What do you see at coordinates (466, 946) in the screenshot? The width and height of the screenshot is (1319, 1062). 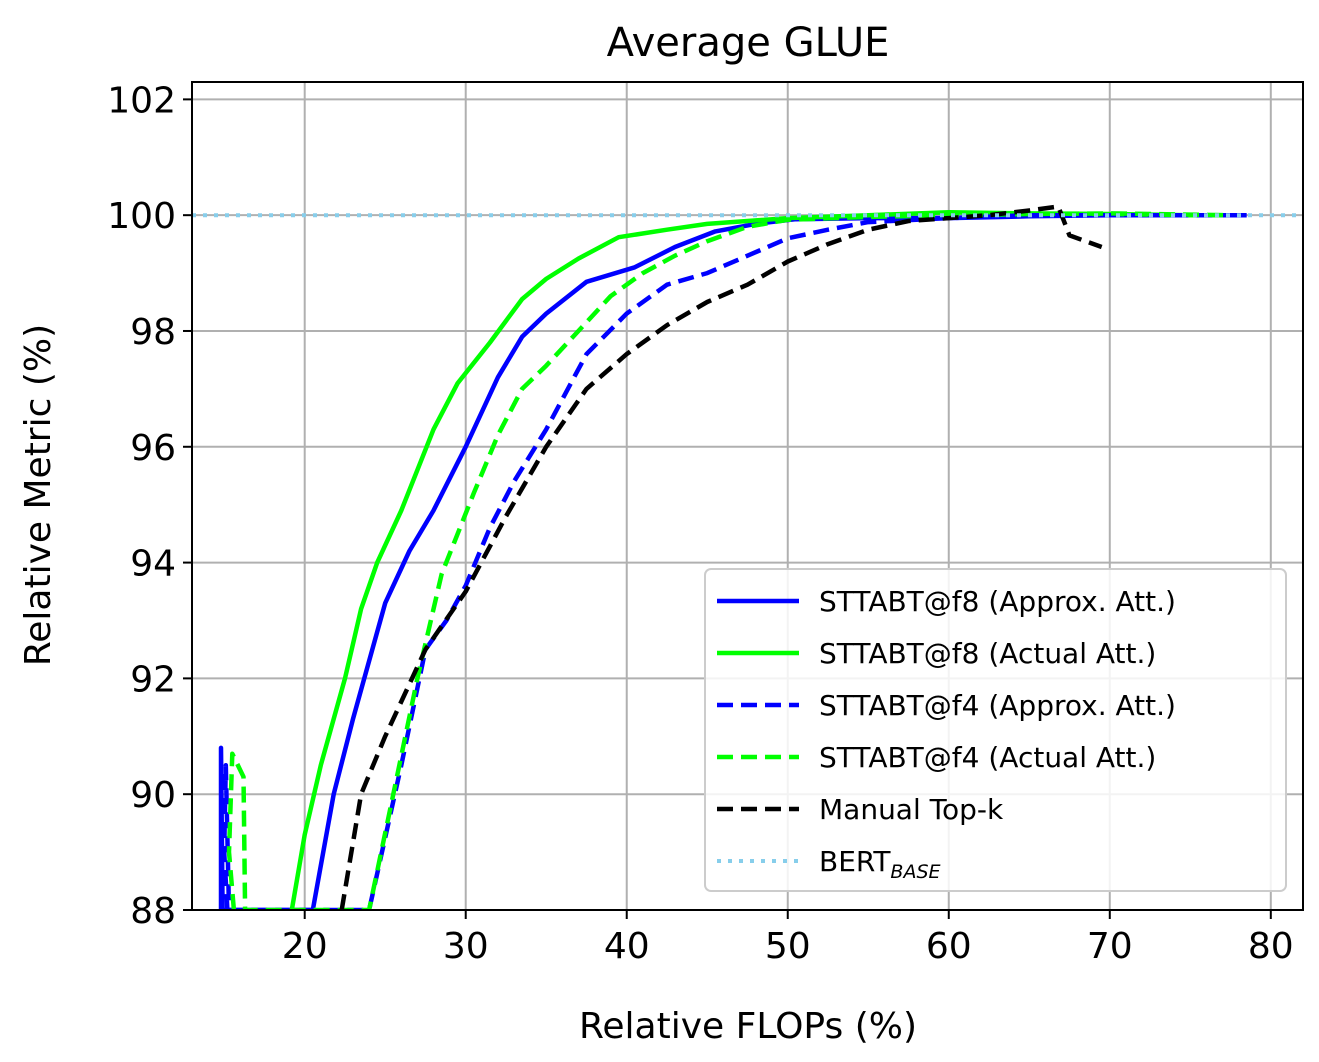 I see `x-tick-label: 30` at bounding box center [466, 946].